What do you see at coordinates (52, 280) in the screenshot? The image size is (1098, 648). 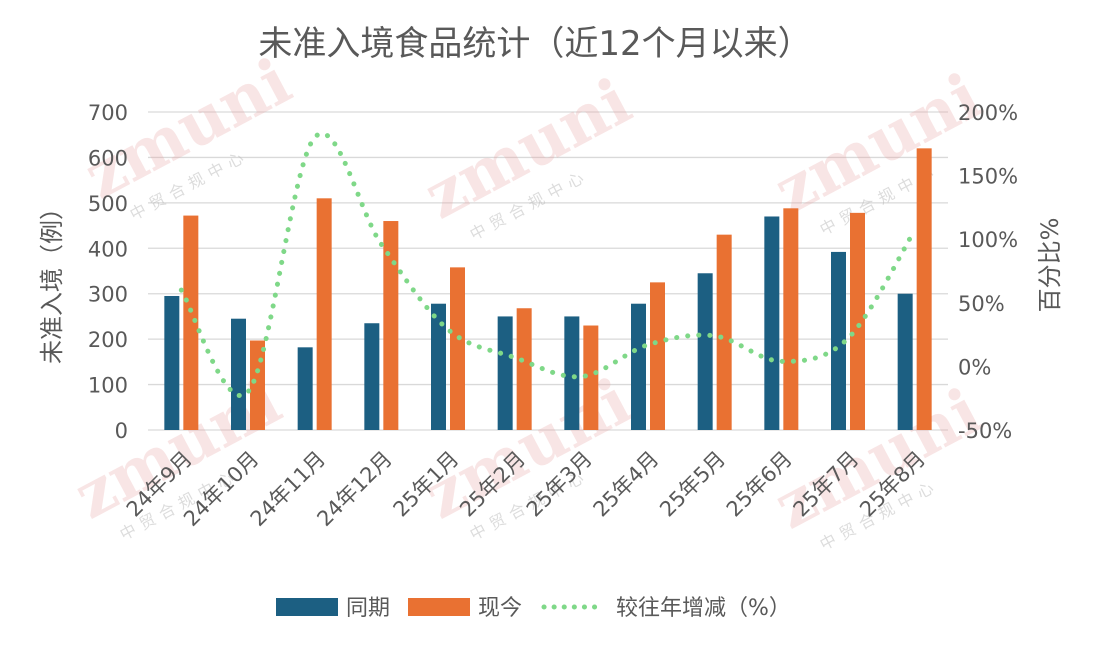 I see `y-axis-title: 未准入境（例）` at bounding box center [52, 280].